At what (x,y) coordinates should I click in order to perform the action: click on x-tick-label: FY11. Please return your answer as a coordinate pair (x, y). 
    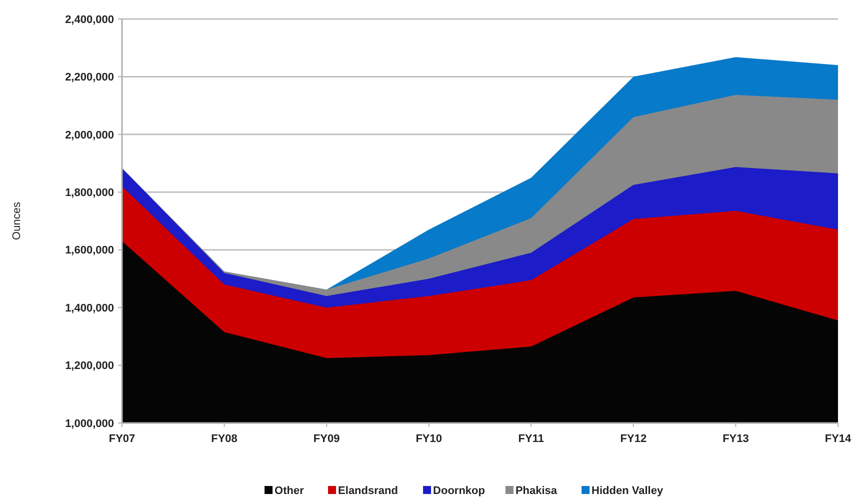
    Looking at the image, I should click on (531, 439).